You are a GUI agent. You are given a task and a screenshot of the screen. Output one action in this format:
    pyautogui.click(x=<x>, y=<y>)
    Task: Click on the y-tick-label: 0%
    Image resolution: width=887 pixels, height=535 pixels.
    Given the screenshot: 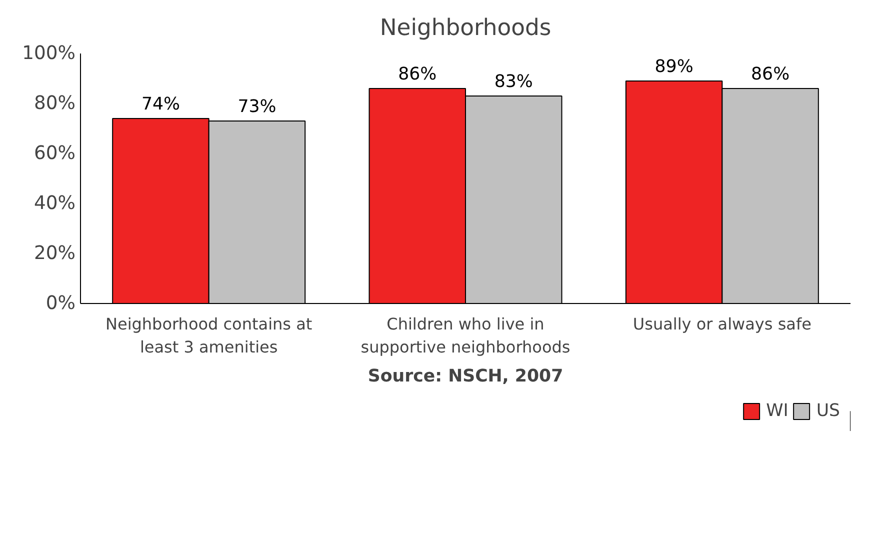 What is the action you would take?
    pyautogui.click(x=61, y=303)
    